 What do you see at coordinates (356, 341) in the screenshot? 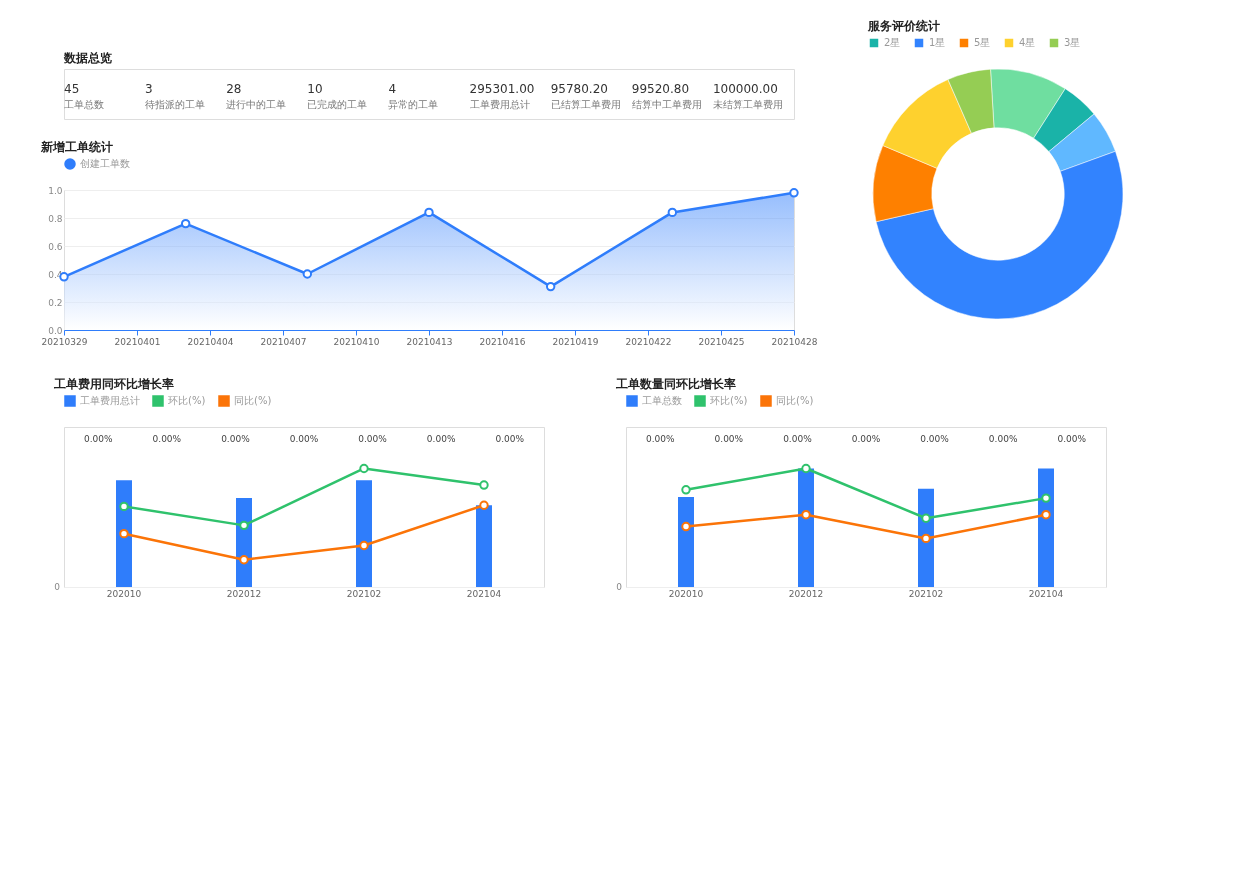
I see `x-tick-label: 20210410` at bounding box center [356, 341].